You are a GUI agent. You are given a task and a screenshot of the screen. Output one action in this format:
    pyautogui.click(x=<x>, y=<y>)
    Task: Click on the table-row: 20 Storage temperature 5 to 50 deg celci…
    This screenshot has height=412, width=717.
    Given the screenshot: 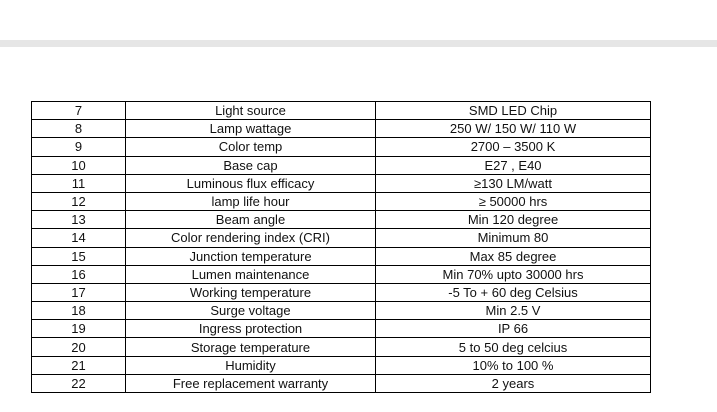 What is the action you would take?
    pyautogui.click(x=341, y=347)
    